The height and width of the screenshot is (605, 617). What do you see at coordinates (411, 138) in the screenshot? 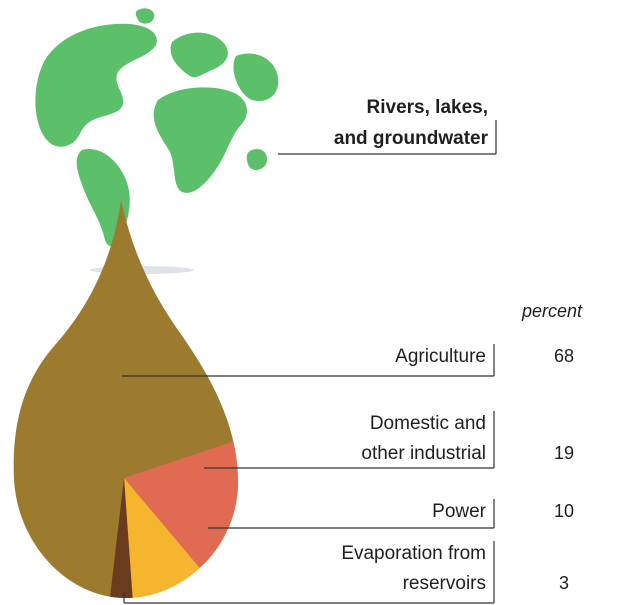
I see `chart-title-line-2: and groundwater` at bounding box center [411, 138].